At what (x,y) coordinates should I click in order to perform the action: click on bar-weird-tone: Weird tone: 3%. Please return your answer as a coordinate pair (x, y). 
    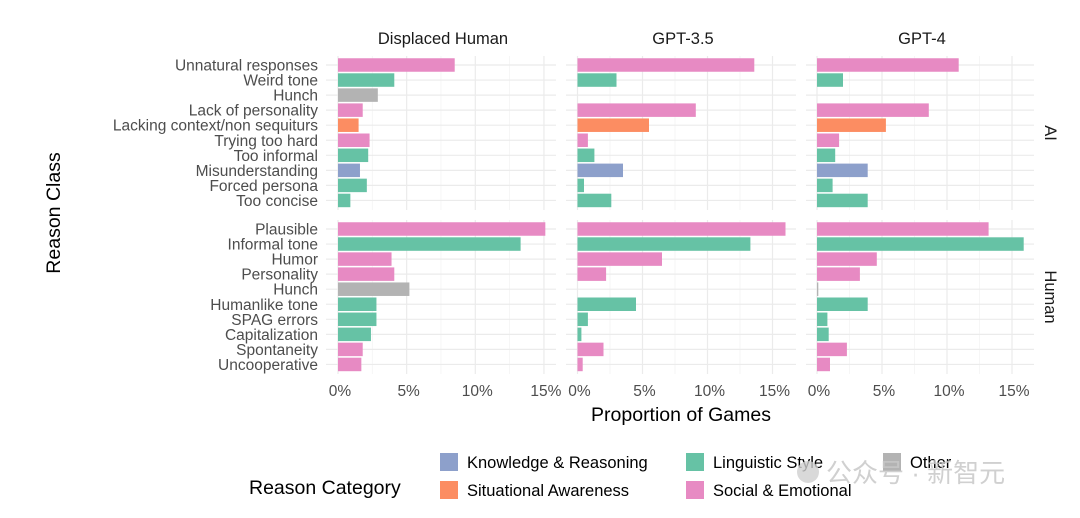
    Looking at the image, I should click on (597, 80).